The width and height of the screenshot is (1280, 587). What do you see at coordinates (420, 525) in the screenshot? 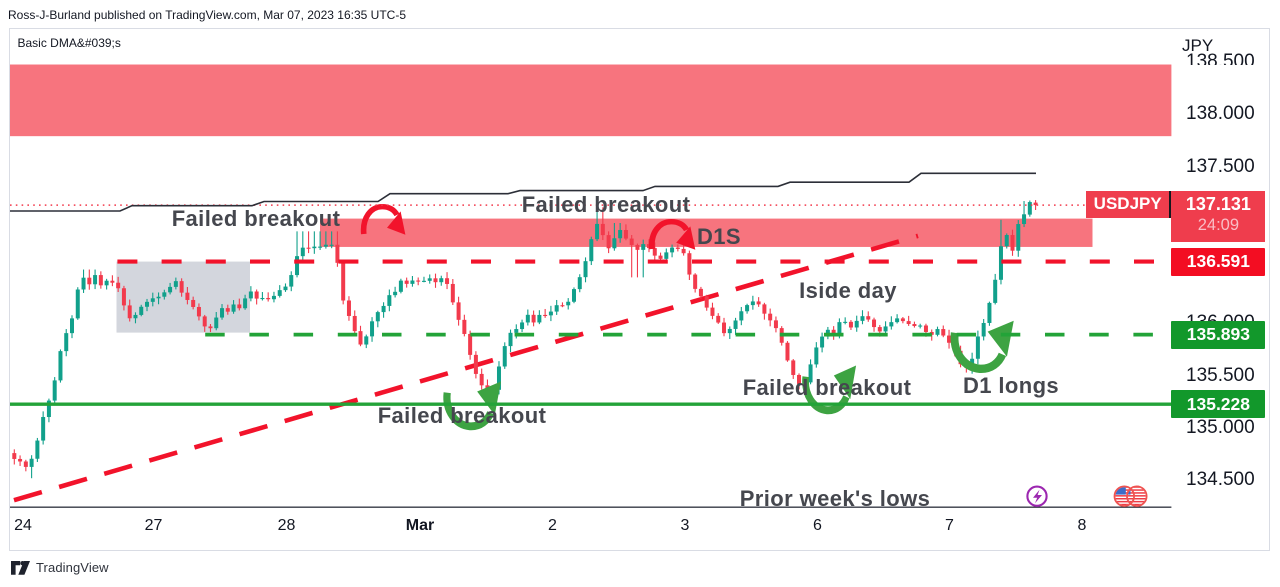
I see `time-tick-label: Mar` at bounding box center [420, 525].